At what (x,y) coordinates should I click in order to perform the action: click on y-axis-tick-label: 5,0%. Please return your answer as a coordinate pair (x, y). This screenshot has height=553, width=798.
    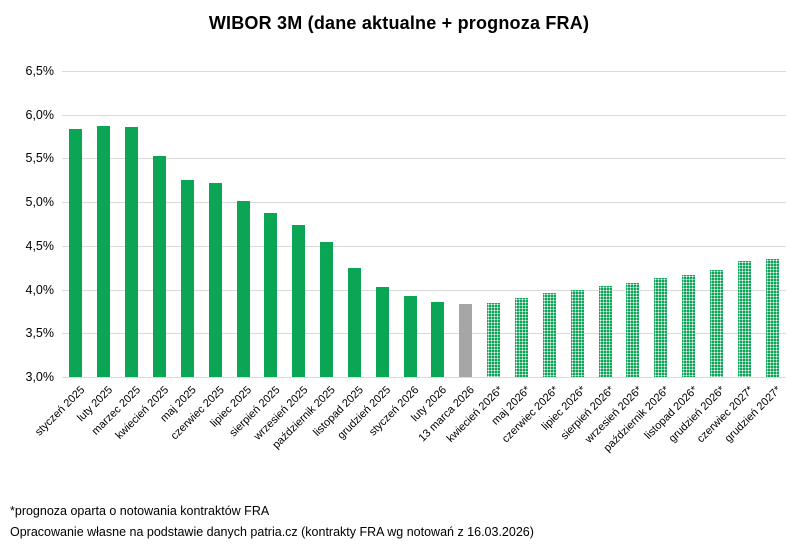
    Looking at the image, I should click on (40, 202).